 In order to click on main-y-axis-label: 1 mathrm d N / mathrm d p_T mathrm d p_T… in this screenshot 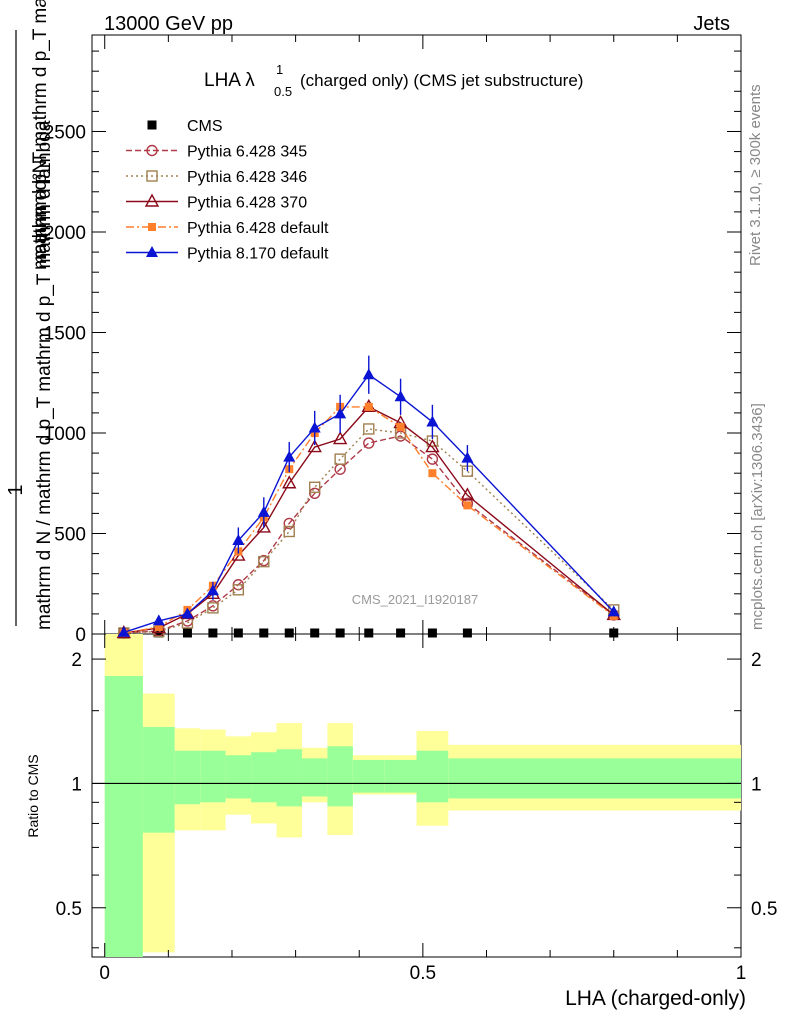, I will do `click(30, 315)`.